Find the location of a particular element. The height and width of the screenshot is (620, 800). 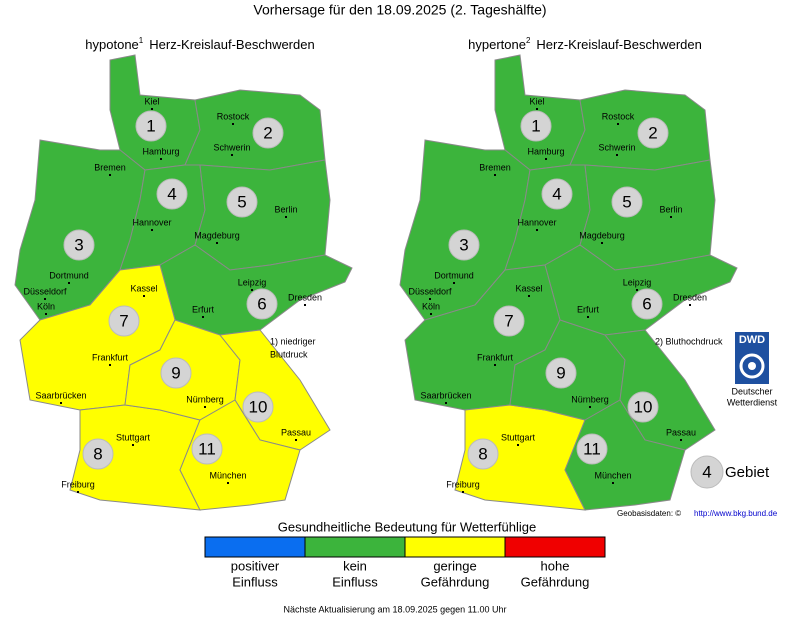

city-label: Stuttgart is located at coordinates (133, 437).